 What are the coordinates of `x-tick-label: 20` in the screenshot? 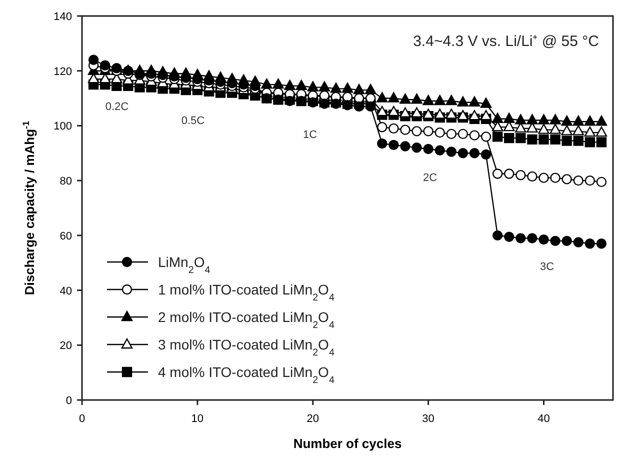 It's located at (312, 419).